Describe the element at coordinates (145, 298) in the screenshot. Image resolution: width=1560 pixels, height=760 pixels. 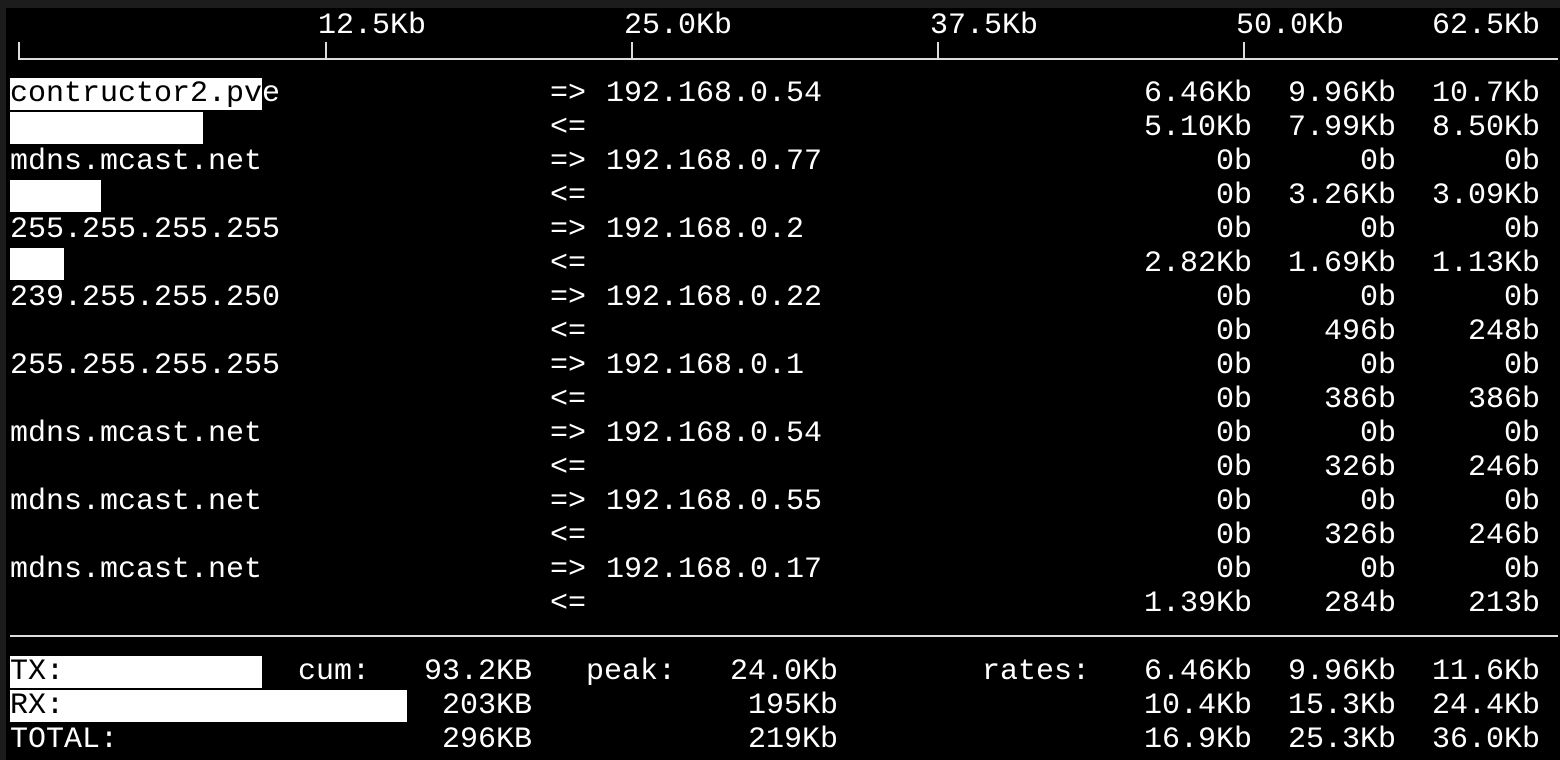
I see `flow-host: 239.255.255.250` at that location.